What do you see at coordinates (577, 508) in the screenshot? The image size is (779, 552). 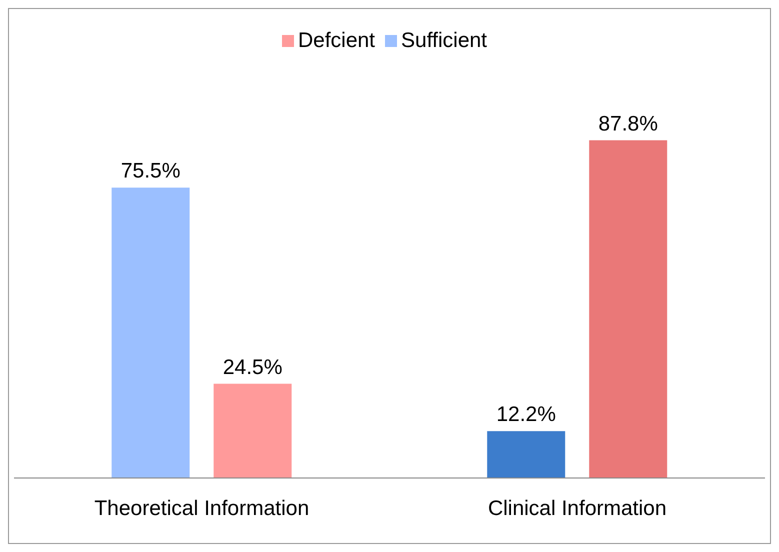 I see `x-tick-label: Clinical Information` at bounding box center [577, 508].